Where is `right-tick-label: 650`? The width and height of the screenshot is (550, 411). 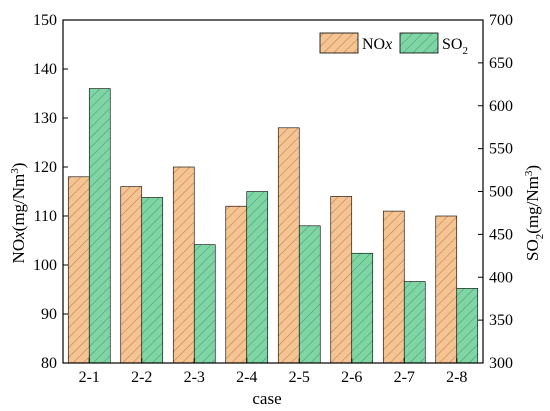 right-tick-label: 650 is located at coordinates (501, 63).